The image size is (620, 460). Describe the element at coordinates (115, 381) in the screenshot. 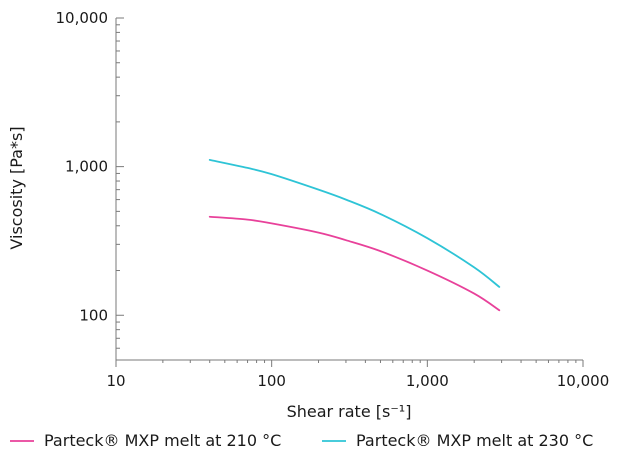

I see `x-tick-label: 10` at that location.